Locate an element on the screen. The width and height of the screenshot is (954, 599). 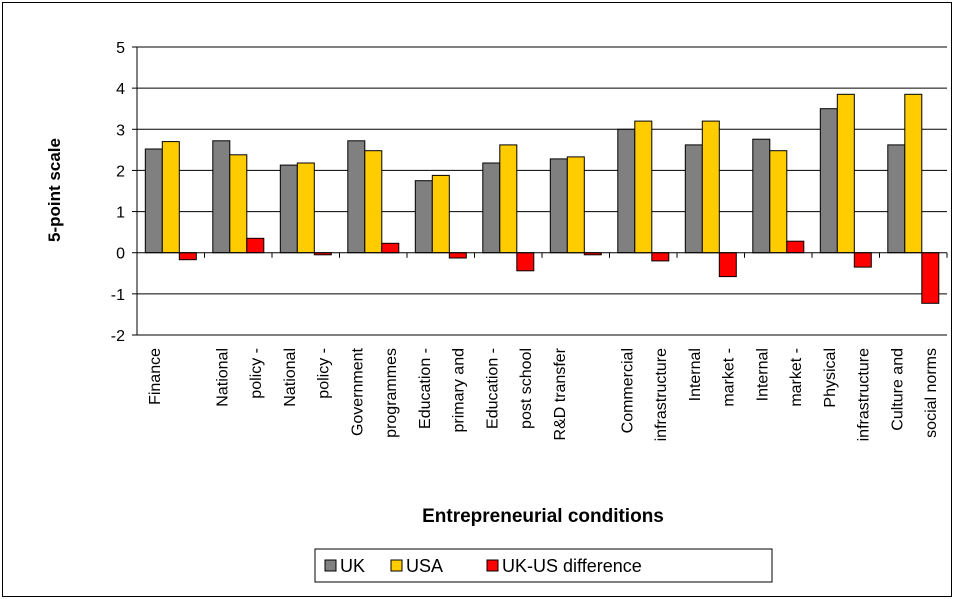
y-tick-label: -2 is located at coordinates (118, 336).